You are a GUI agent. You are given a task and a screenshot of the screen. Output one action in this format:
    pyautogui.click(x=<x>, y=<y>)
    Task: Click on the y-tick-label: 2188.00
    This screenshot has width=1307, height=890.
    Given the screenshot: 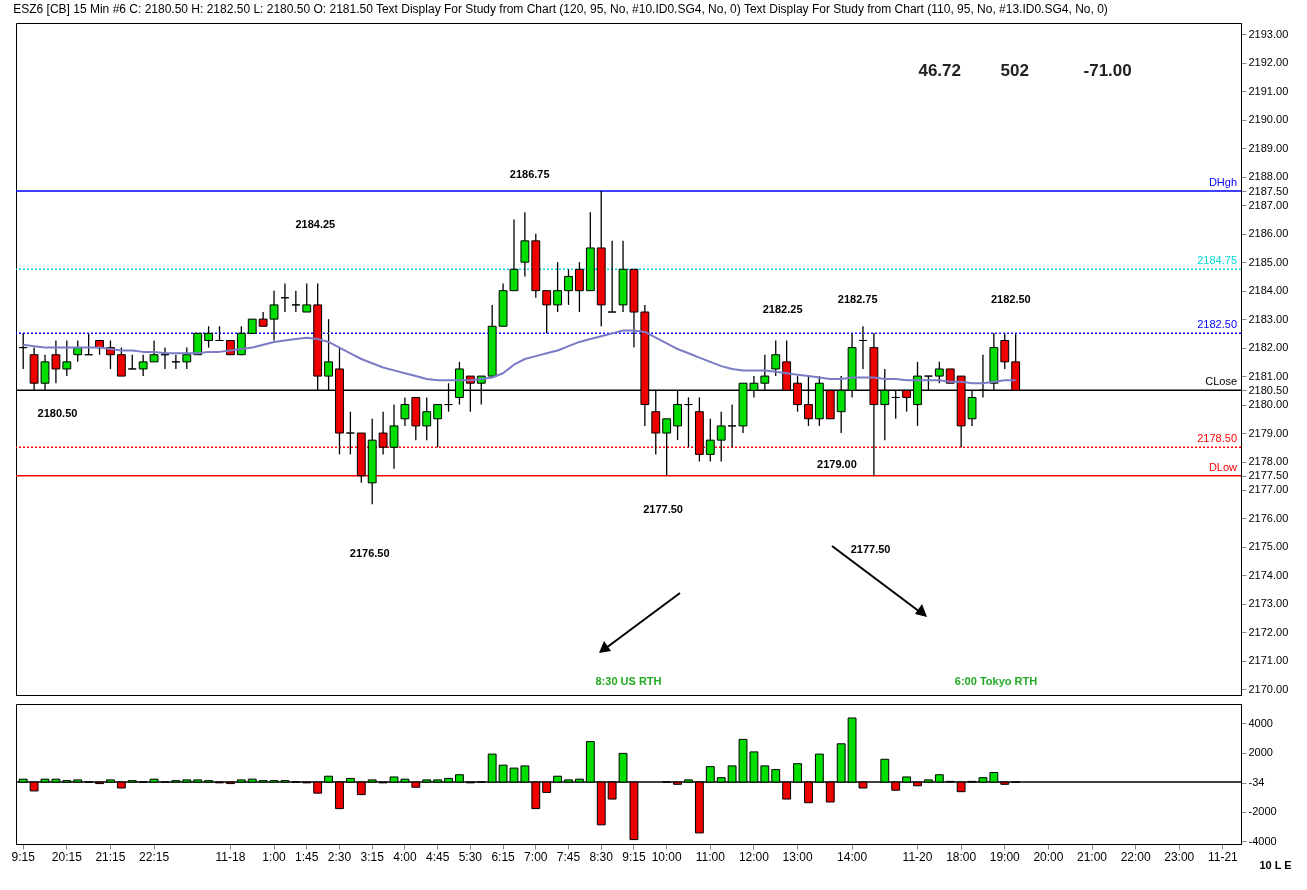 What is the action you would take?
    pyautogui.click(x=1268, y=176)
    